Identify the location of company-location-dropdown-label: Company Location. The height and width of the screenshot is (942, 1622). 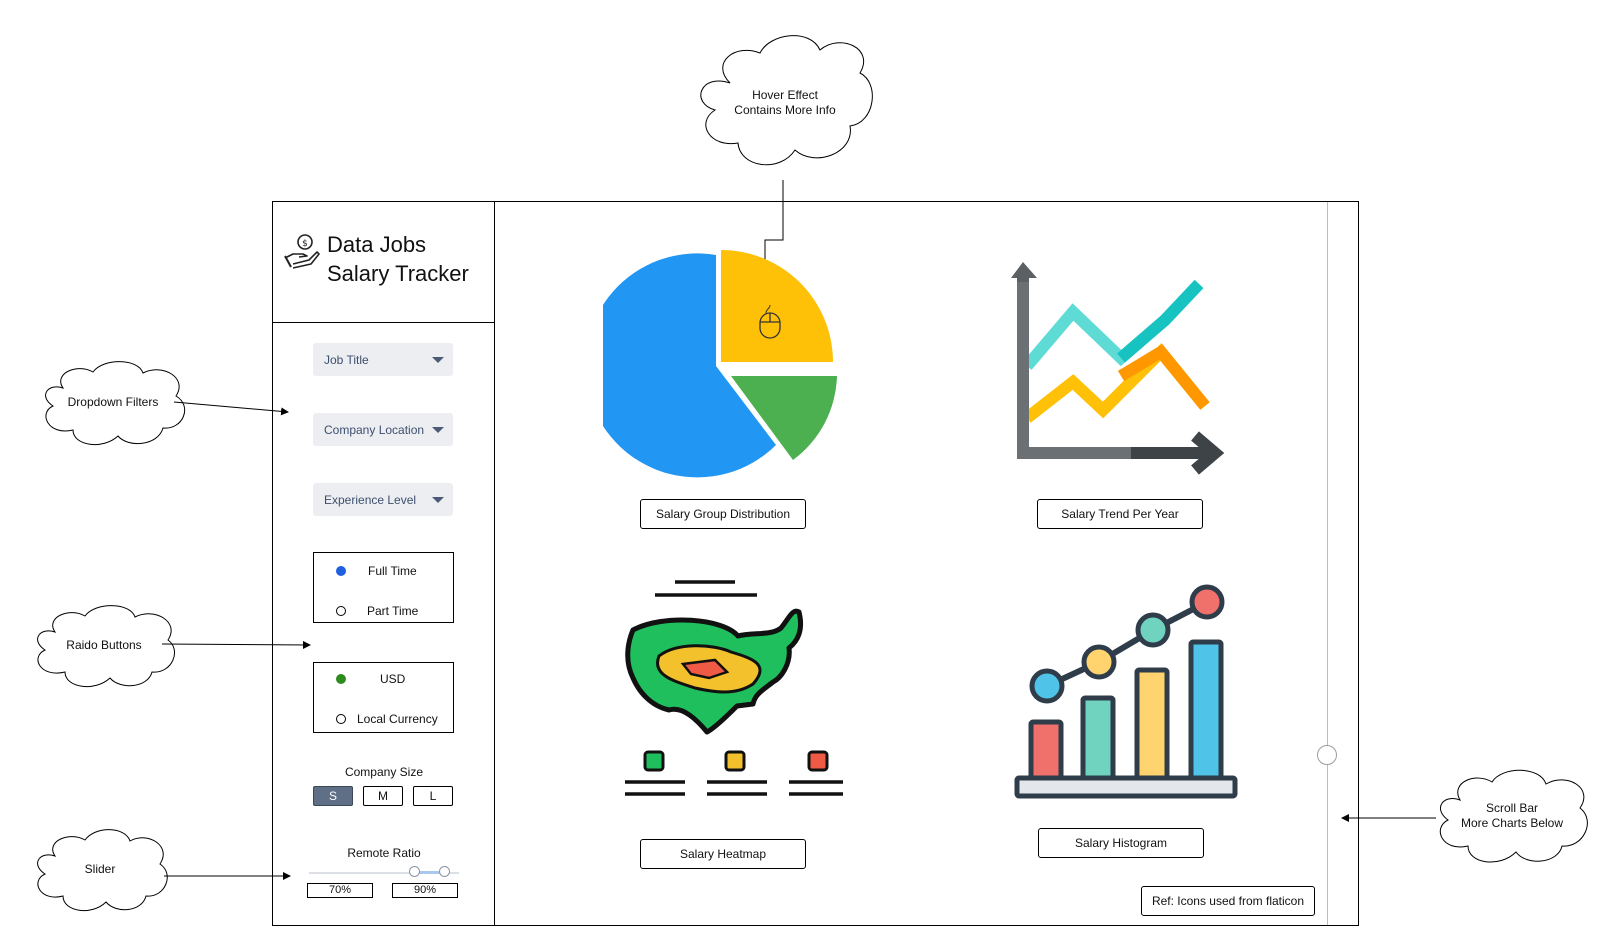
(374, 430).